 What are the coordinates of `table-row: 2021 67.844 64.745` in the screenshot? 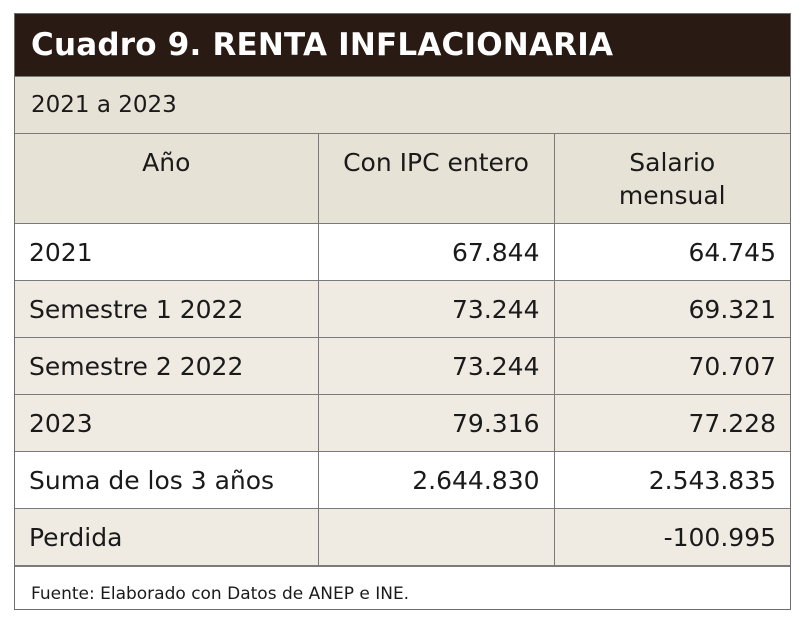 It's located at (402, 252).